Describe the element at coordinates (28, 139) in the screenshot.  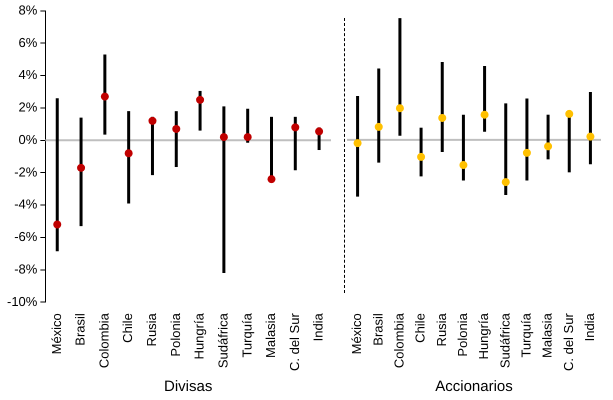
I see `y-tick-label: 0%` at that location.